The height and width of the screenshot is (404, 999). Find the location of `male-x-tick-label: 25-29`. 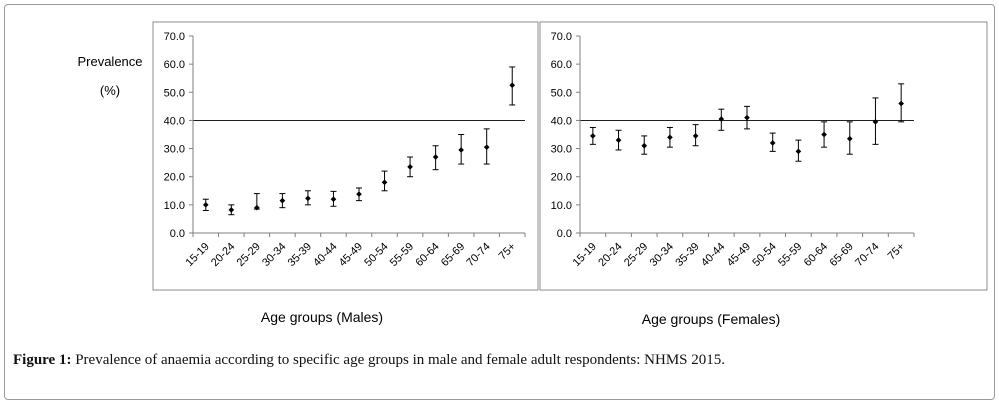

male-x-tick-label: 25-29 is located at coordinates (249, 255).